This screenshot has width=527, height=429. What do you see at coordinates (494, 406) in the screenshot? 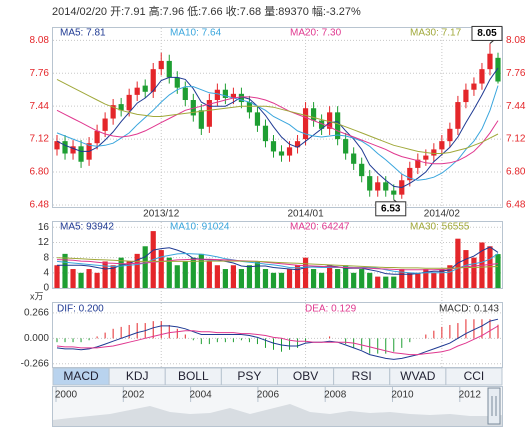
I see `range-handle` at bounding box center [494, 406].